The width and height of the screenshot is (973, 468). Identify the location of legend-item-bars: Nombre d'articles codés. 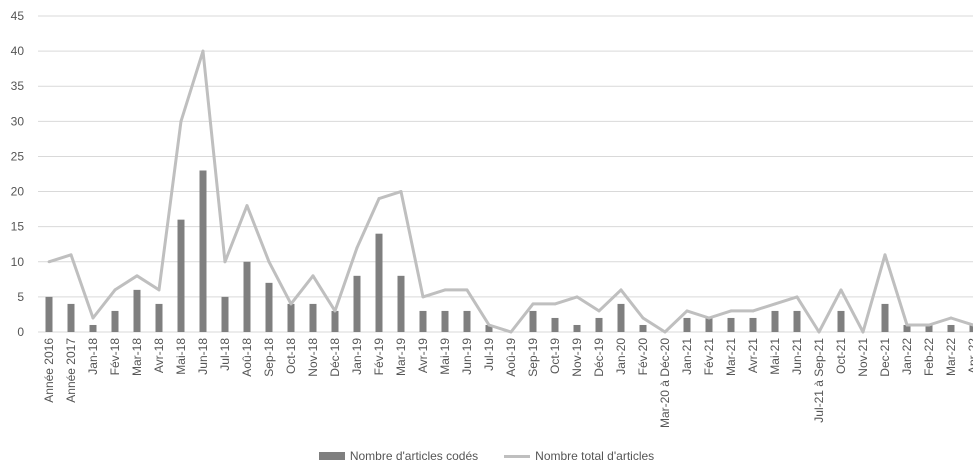
(398, 456).